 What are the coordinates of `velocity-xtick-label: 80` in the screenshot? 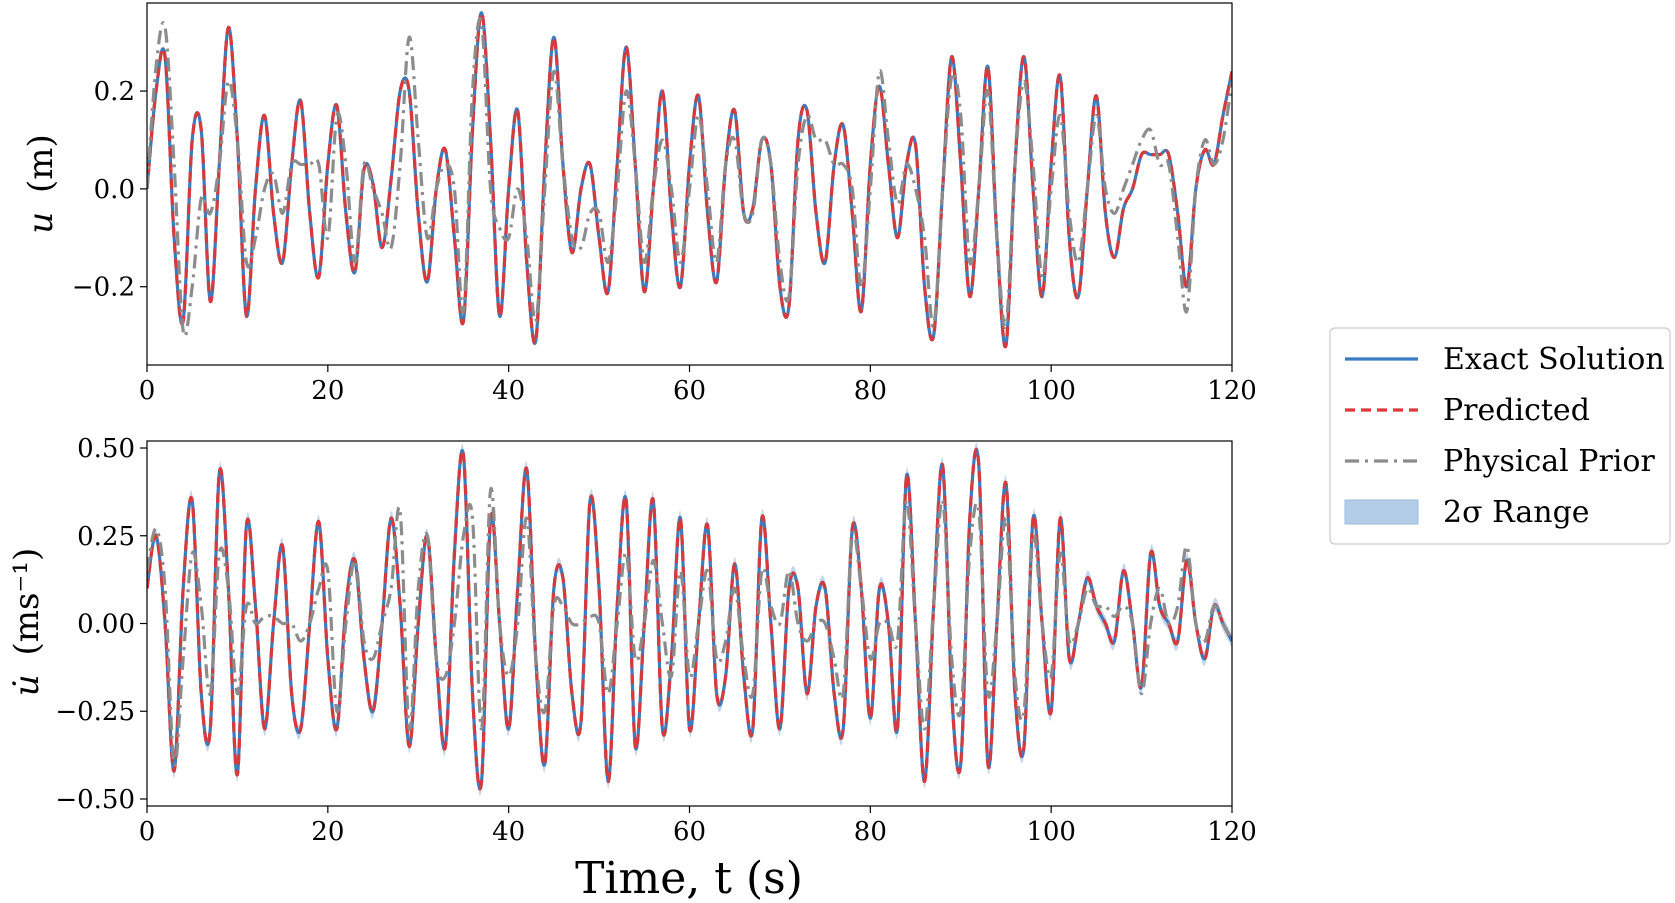 It's located at (870, 832).